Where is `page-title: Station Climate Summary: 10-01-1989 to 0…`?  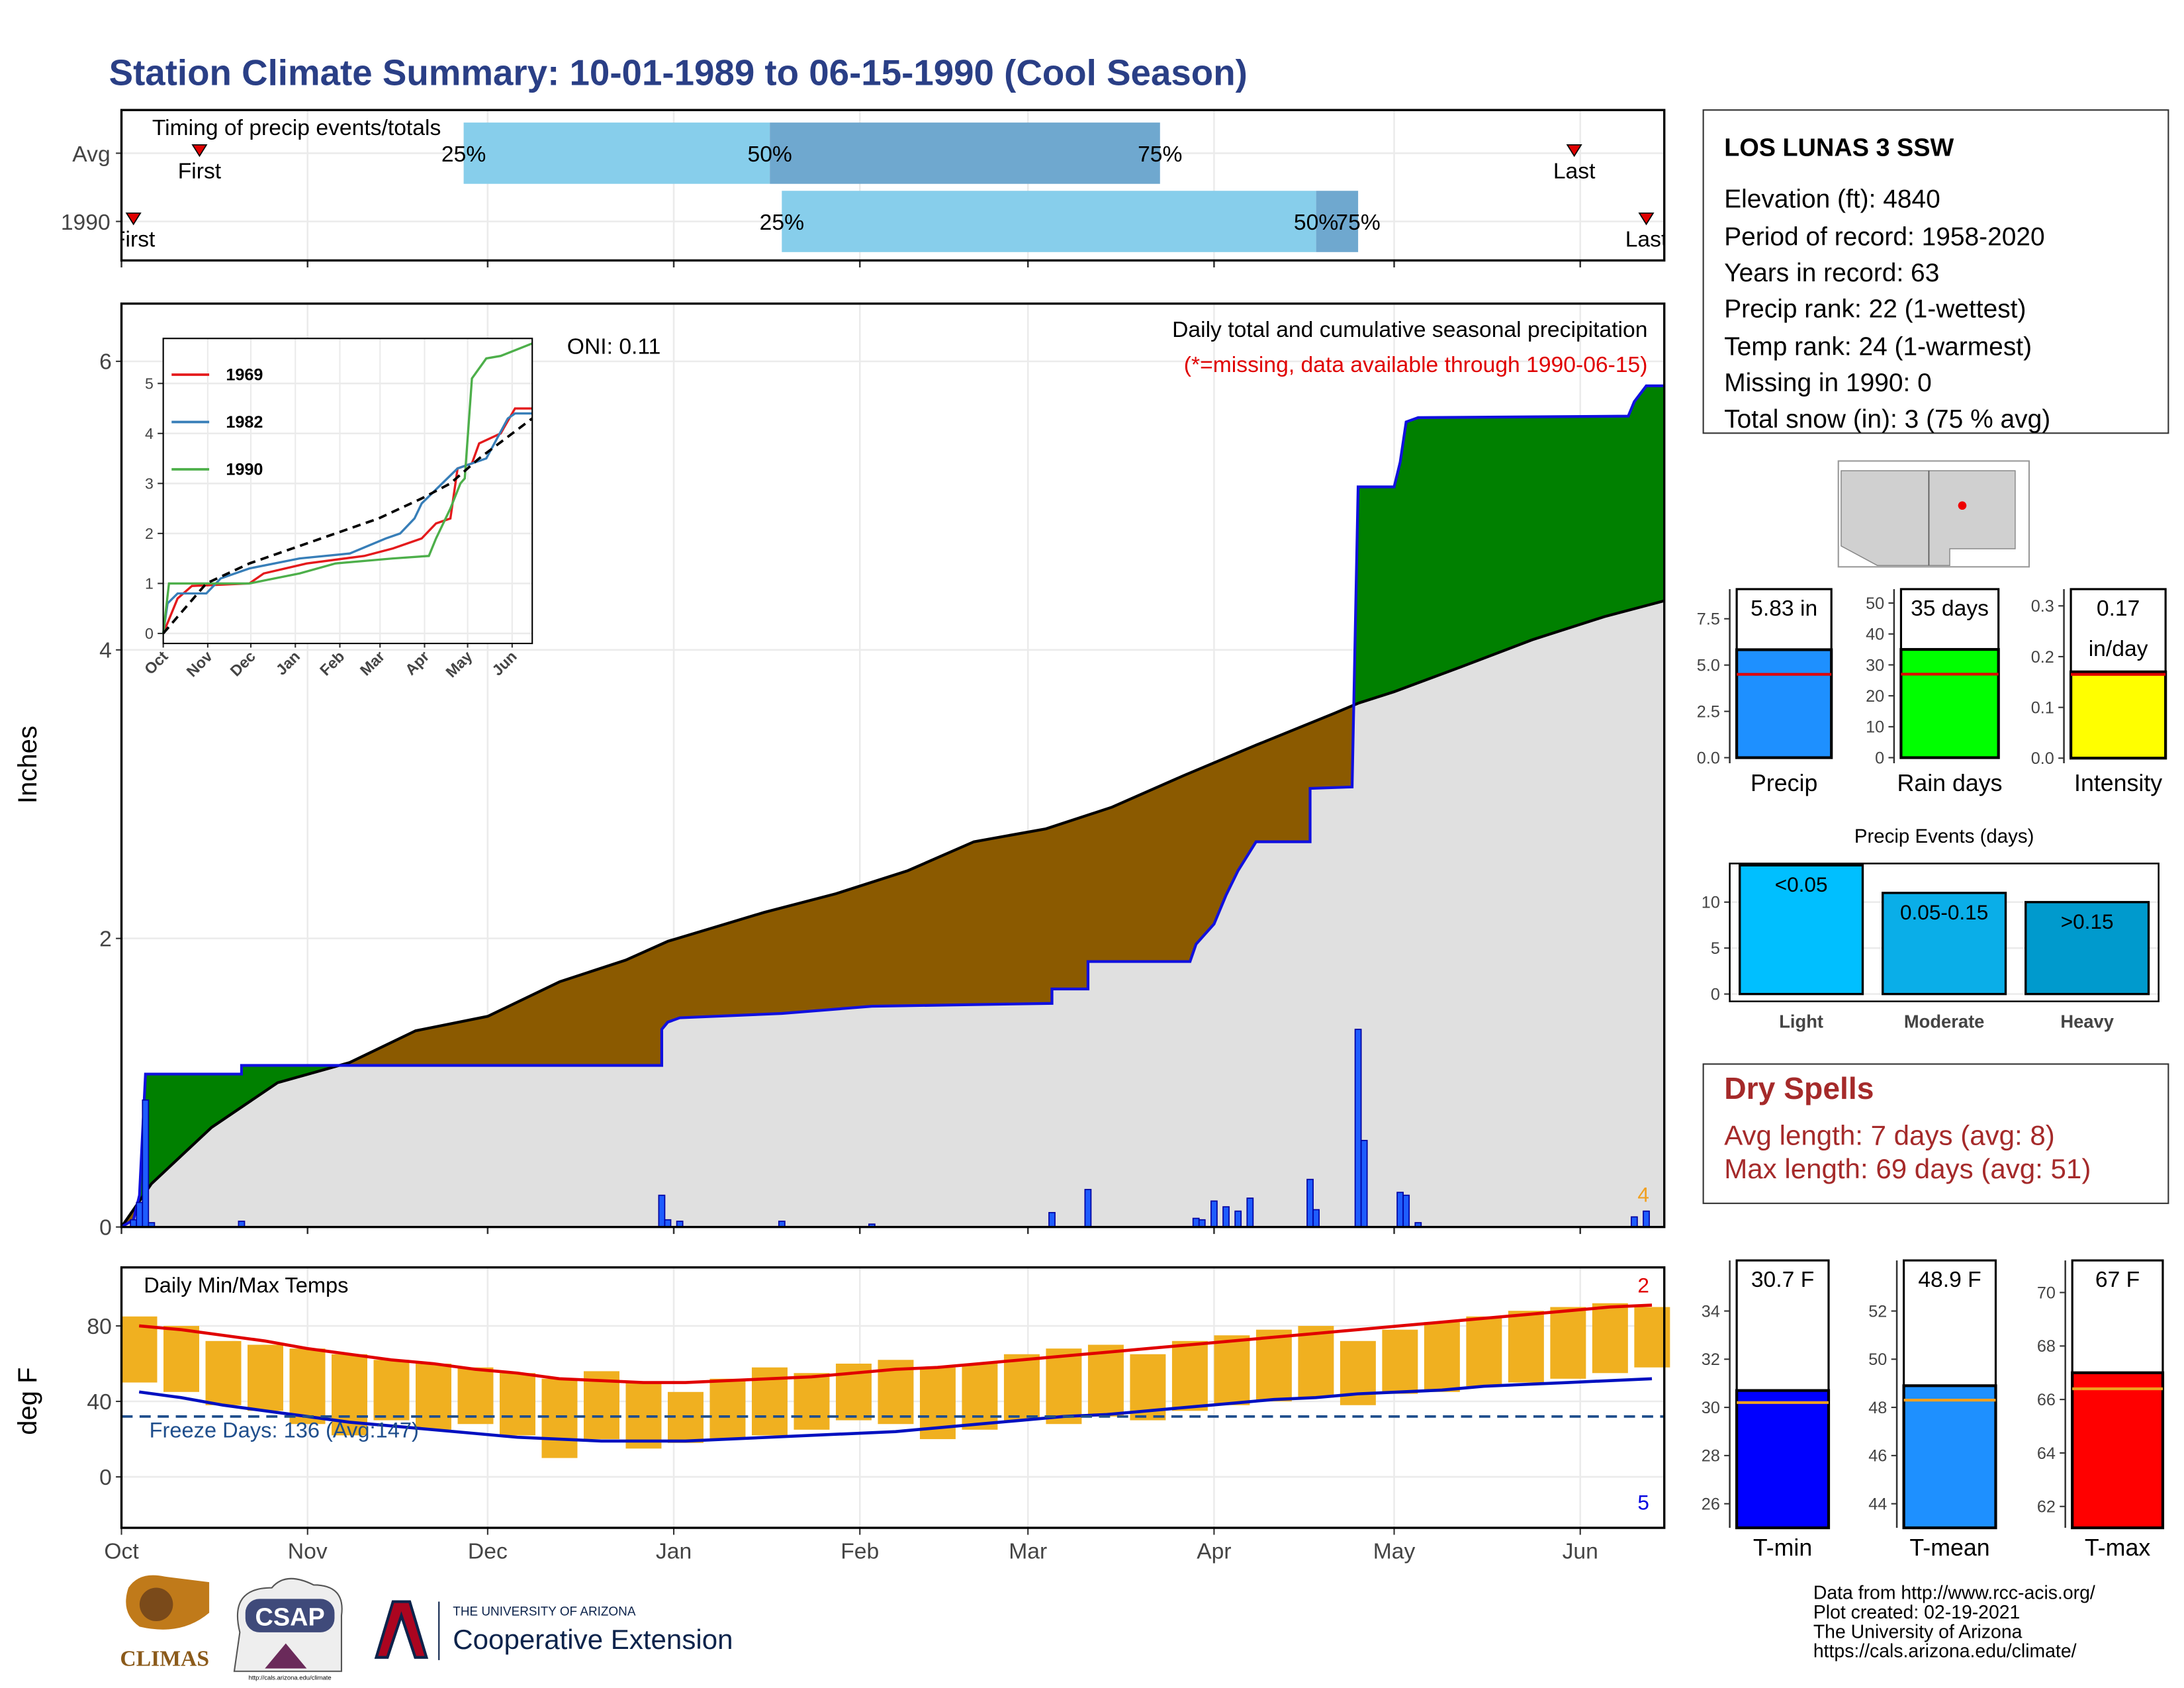
page-title: Station Climate Summary: 10-01-1989 to 0… is located at coordinates (678, 72).